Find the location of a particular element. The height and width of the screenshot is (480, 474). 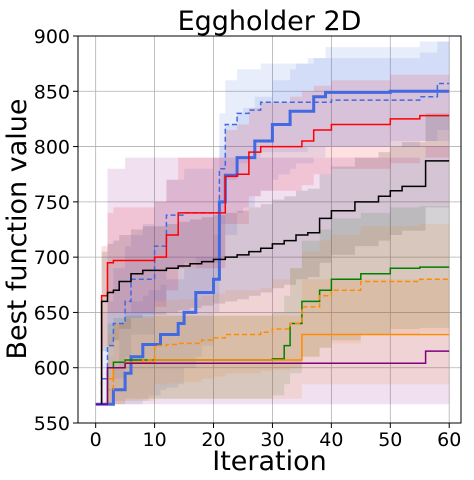

series-7-line is located at coordinates (272, 377).